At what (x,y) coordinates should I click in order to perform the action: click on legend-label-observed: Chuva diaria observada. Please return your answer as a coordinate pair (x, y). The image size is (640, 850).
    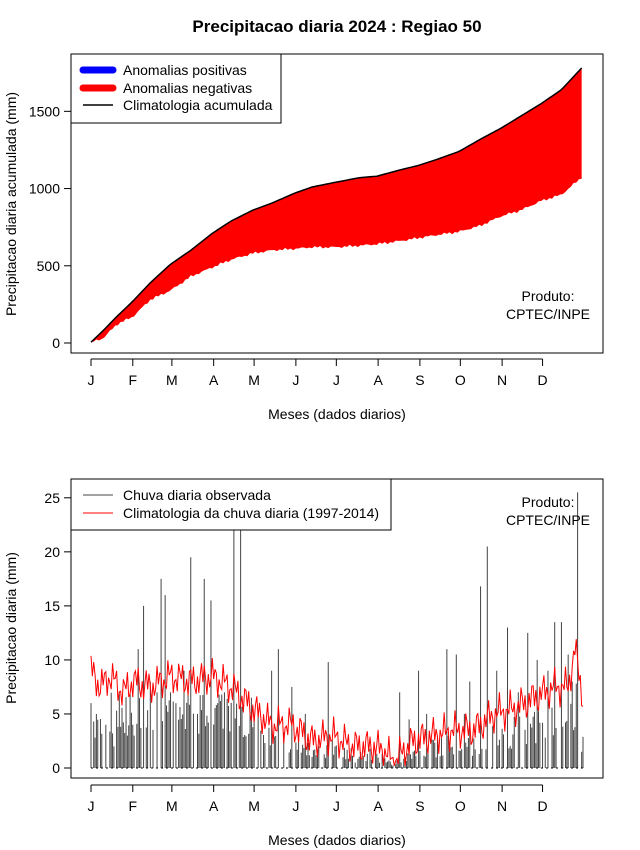
    Looking at the image, I should click on (197, 495).